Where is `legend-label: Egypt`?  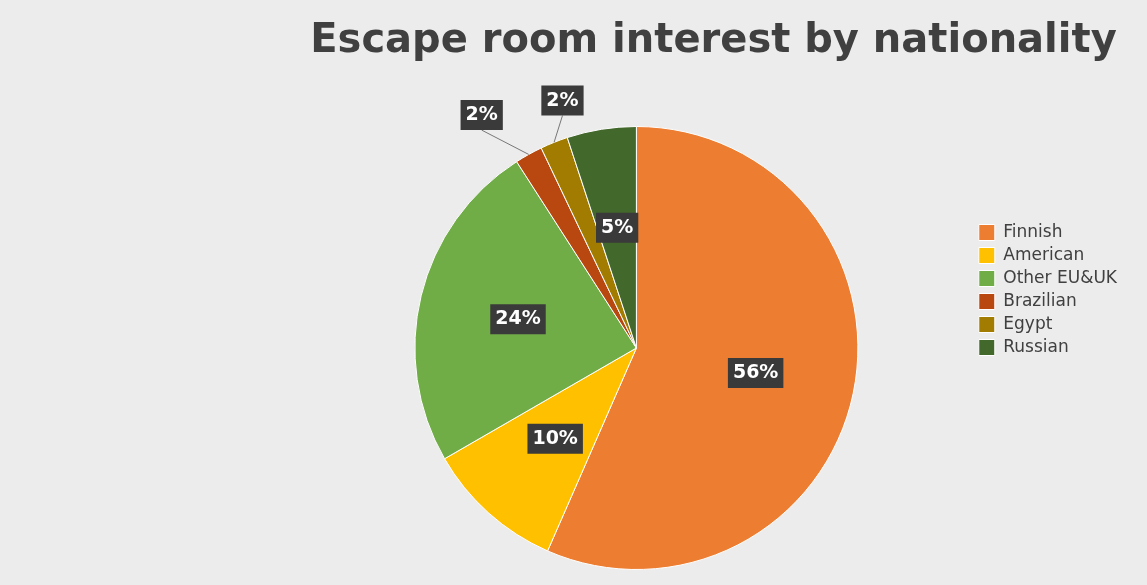
legend-label: Egypt is located at coordinates (1028, 322).